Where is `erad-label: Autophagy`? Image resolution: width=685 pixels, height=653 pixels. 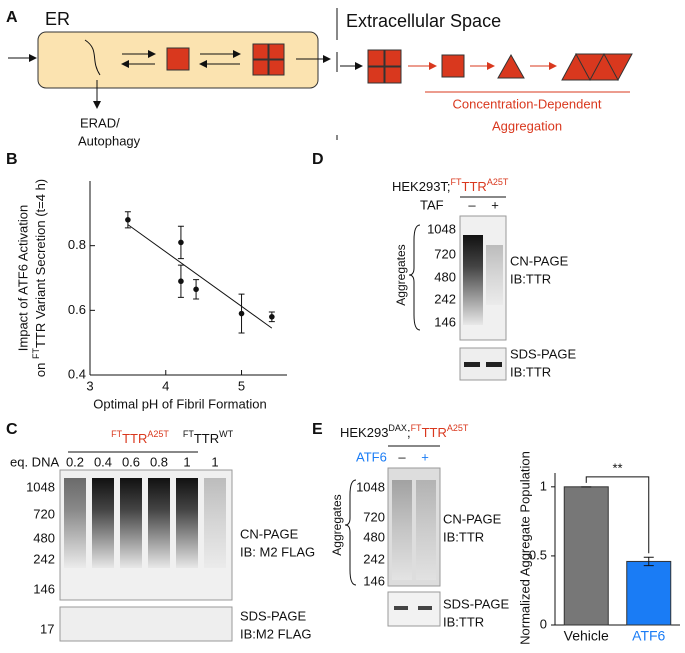
erad-label: Autophagy is located at coordinates (109, 140).